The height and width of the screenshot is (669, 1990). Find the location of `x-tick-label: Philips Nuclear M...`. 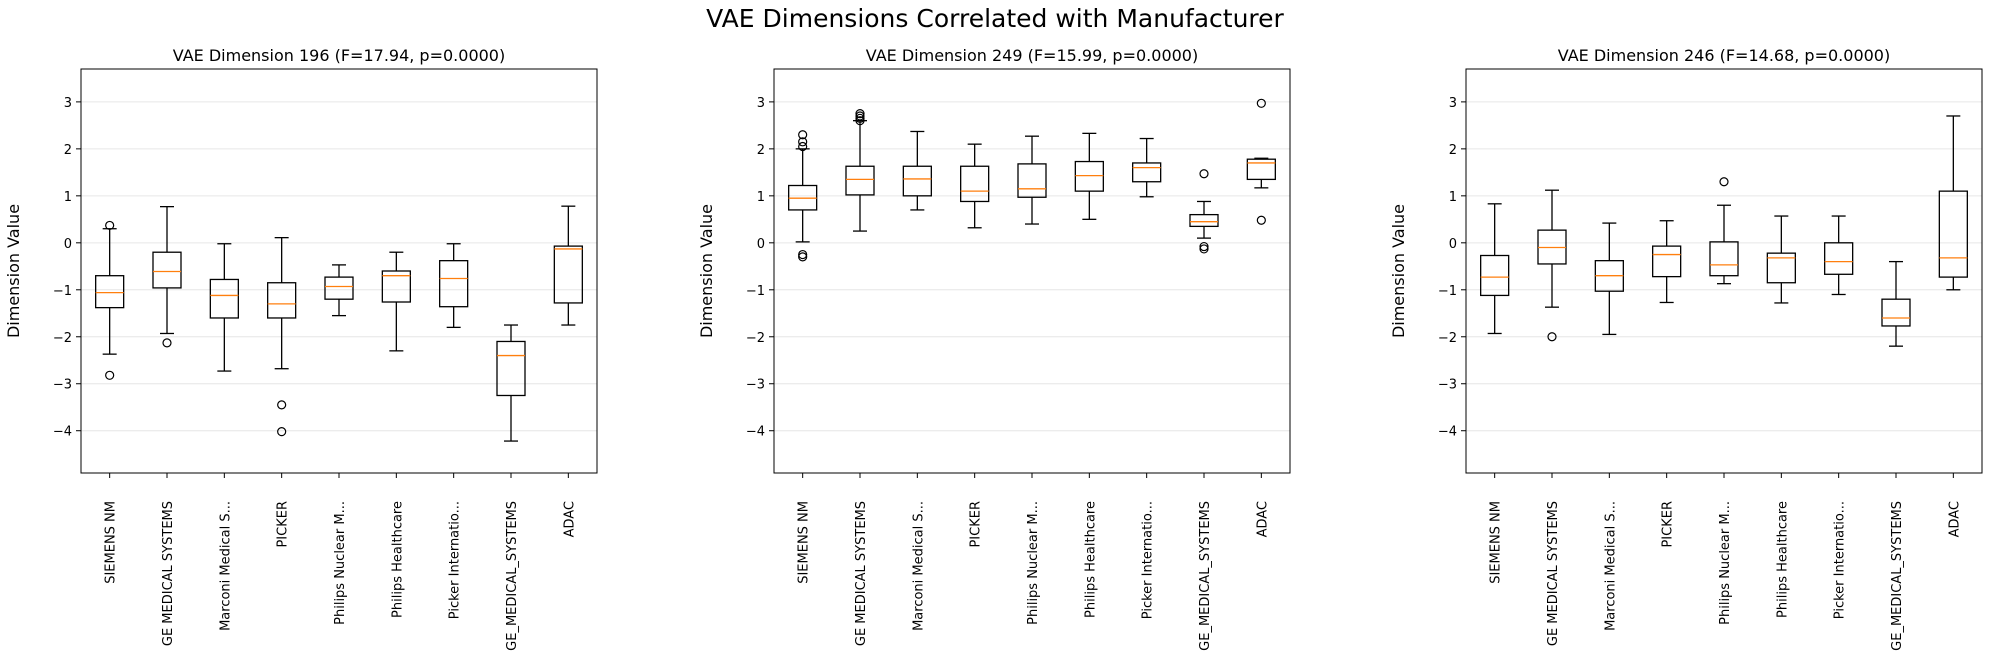

x-tick-label: Philips Nuclear M... is located at coordinates (1033, 563).